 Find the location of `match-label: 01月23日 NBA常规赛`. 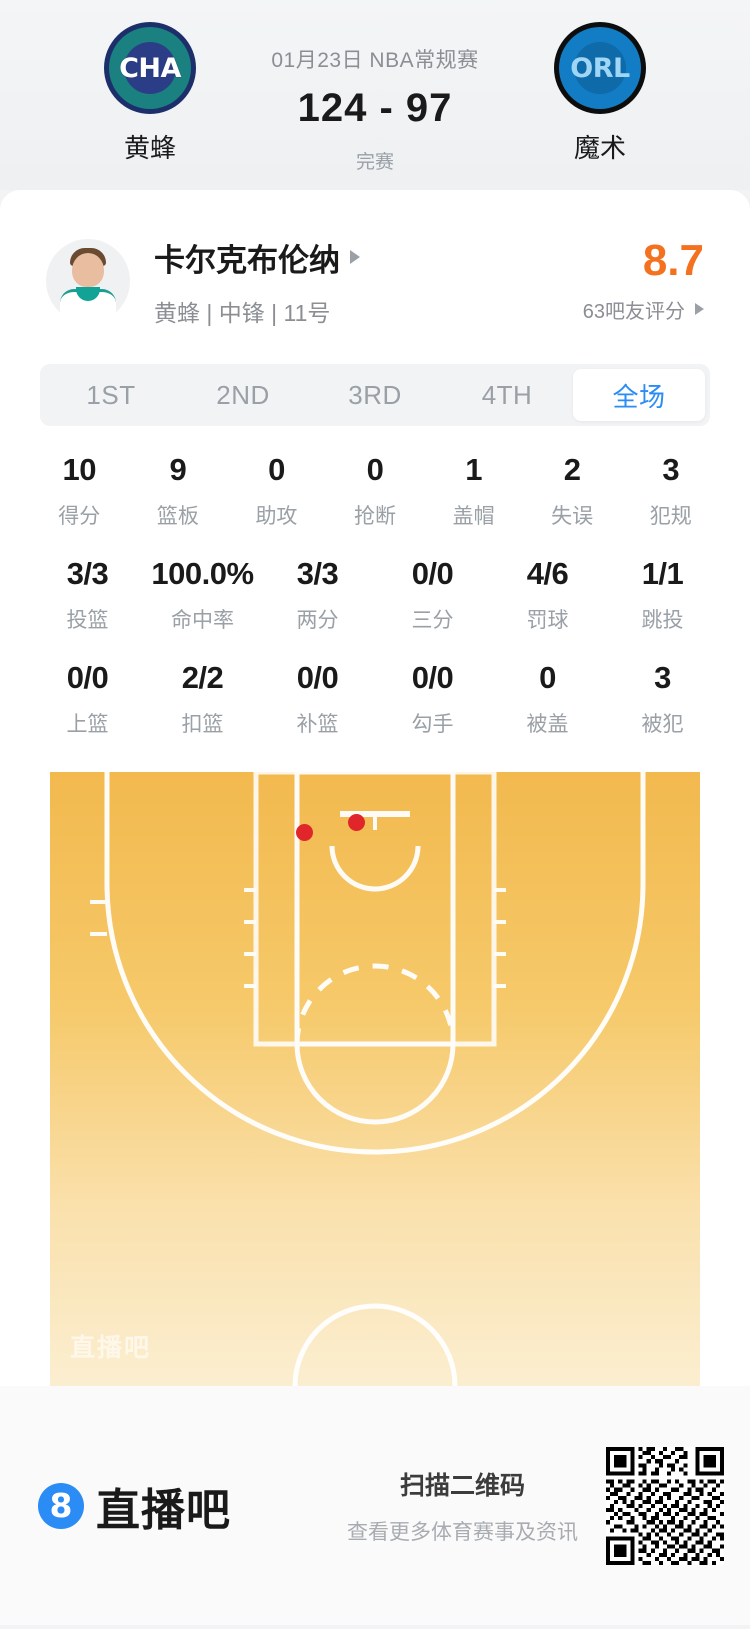

match-label: 01月23日 NBA常规赛 is located at coordinates (375, 60).